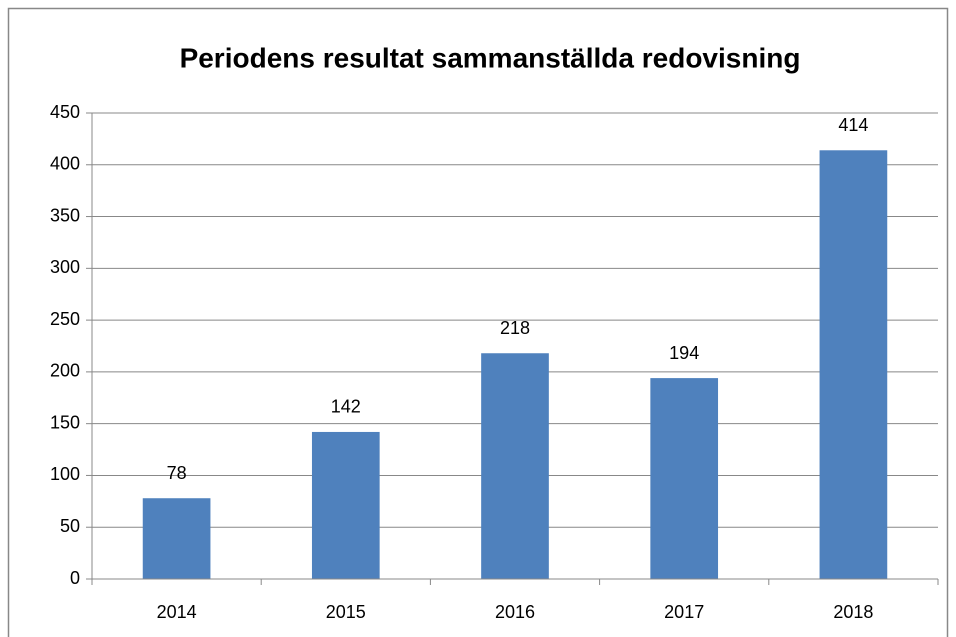  What do you see at coordinates (853, 125) in the screenshot?
I see `data-label: 414` at bounding box center [853, 125].